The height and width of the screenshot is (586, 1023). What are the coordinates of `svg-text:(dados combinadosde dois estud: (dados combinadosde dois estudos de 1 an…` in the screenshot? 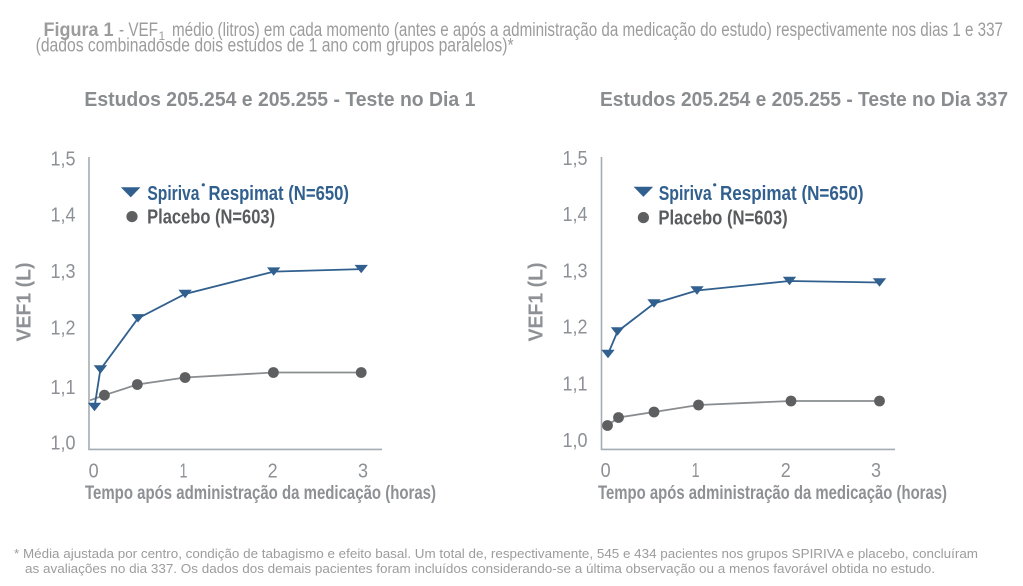 It's located at (275, 46).